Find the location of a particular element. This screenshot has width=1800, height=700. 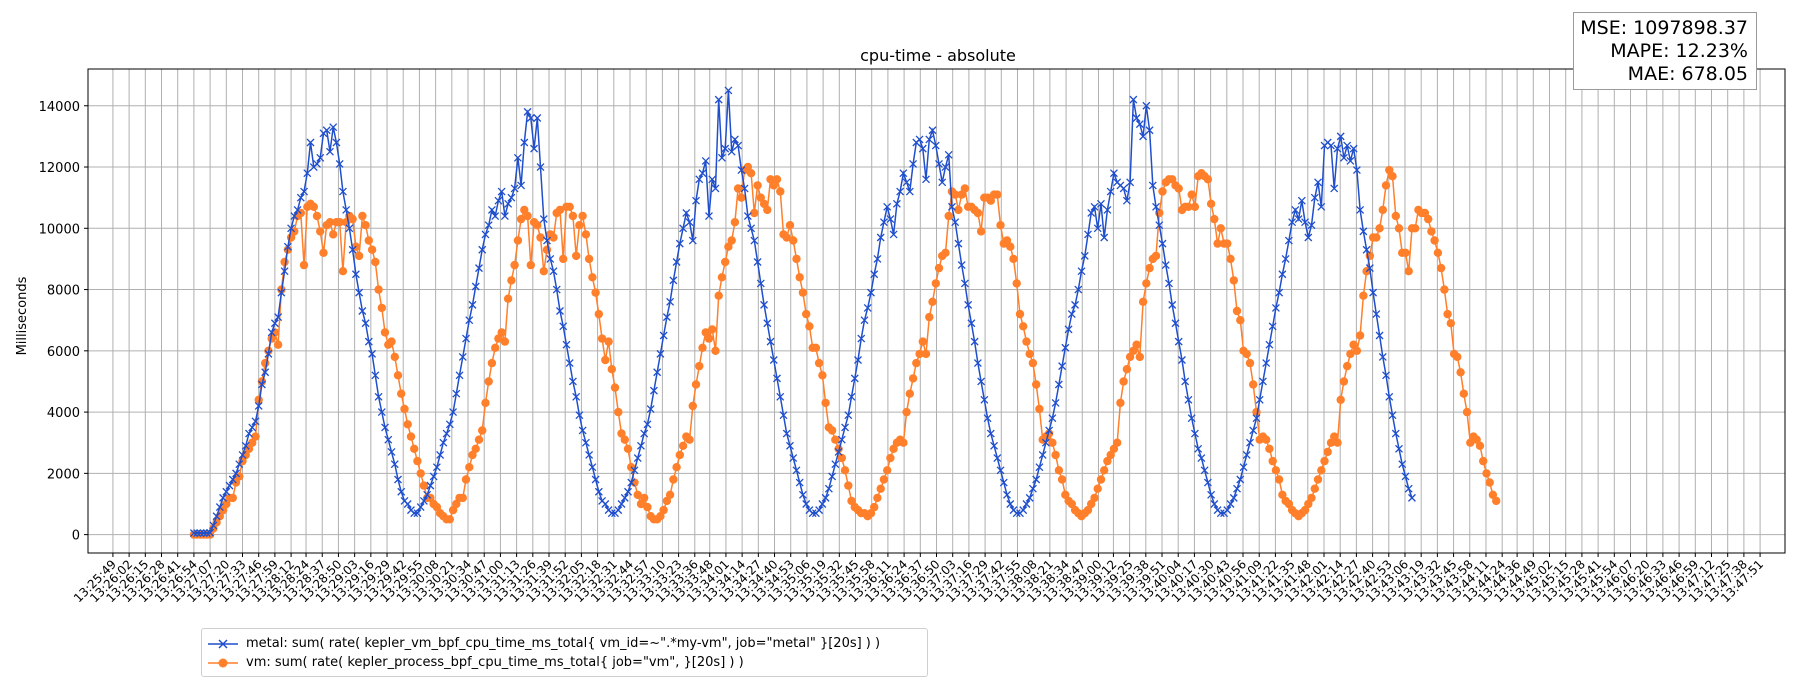

y-tick-label: 12000 is located at coordinates (59, 168).